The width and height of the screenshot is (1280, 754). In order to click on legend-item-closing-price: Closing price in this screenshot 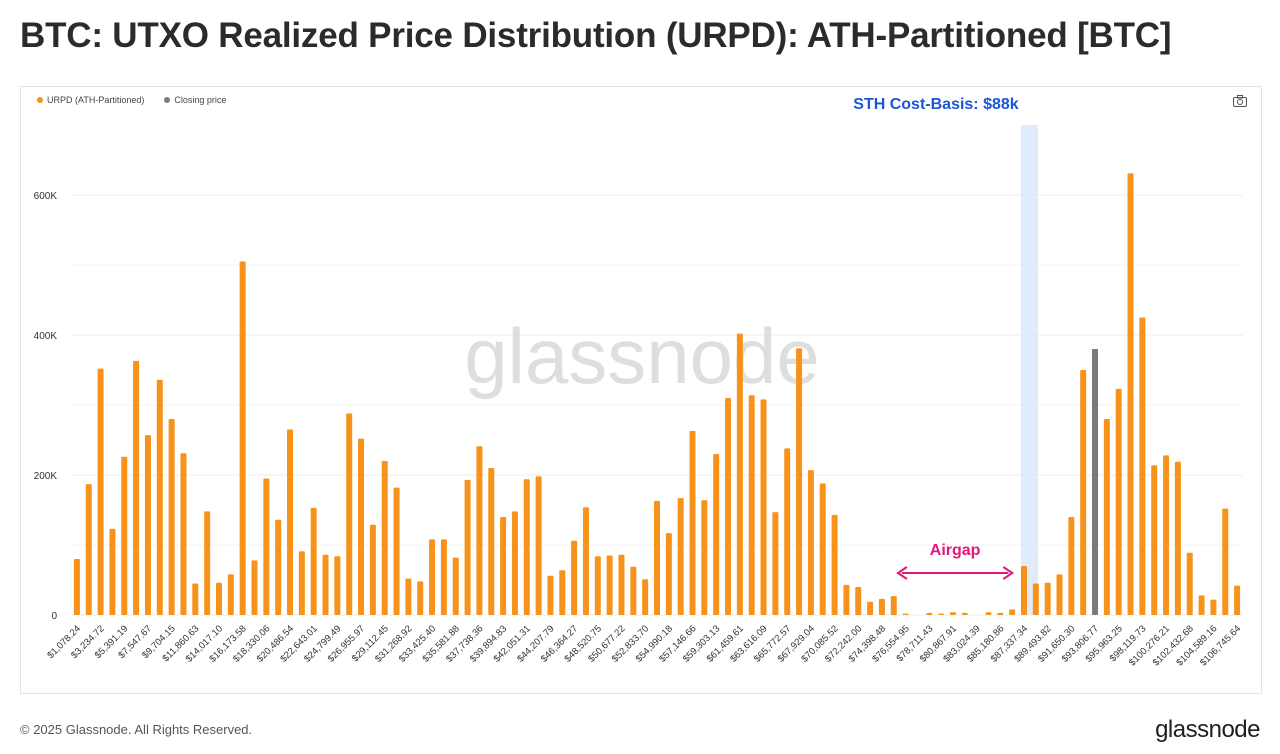, I will do `click(195, 100)`.